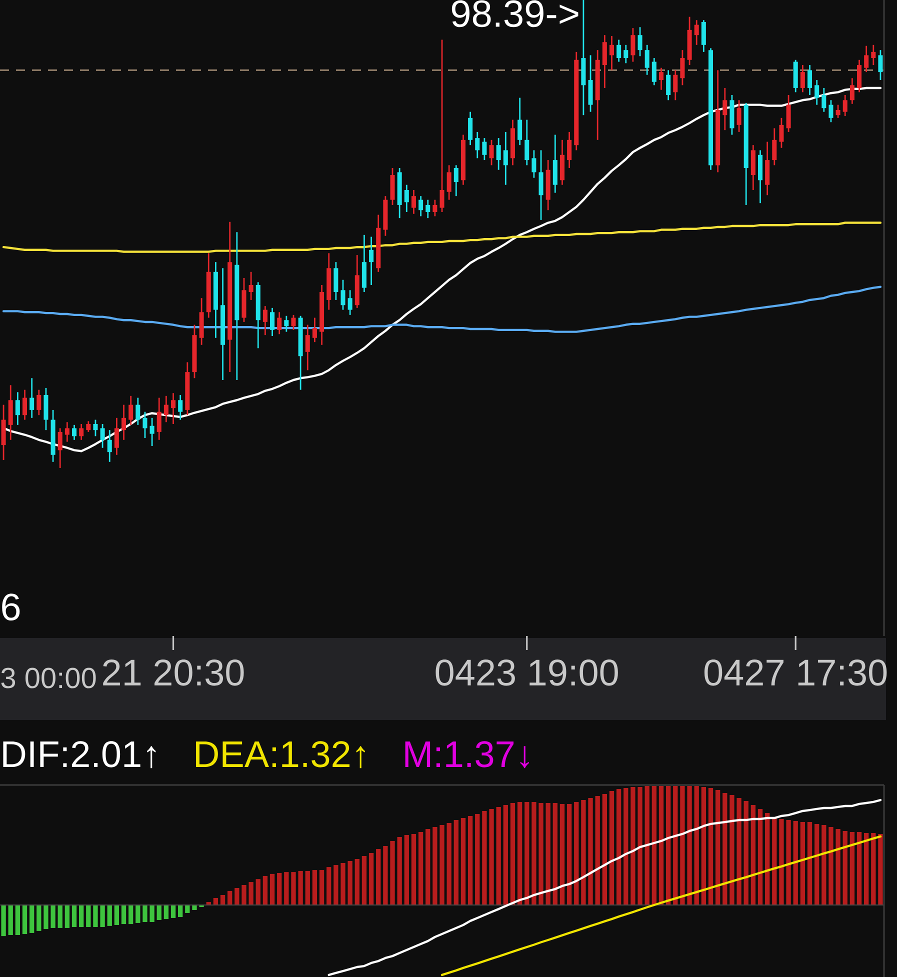 The height and width of the screenshot is (977, 897). I want to click on x-tick-label: 0423 19:00, so click(527, 673).